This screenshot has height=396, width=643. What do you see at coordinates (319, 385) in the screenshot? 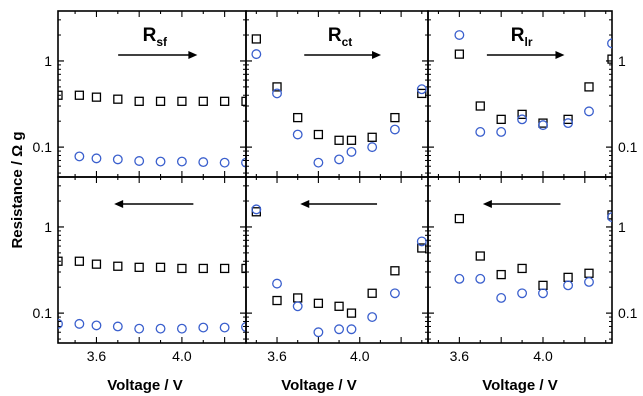
I see `x-axis-label-middle: Voltage / V` at bounding box center [319, 385].